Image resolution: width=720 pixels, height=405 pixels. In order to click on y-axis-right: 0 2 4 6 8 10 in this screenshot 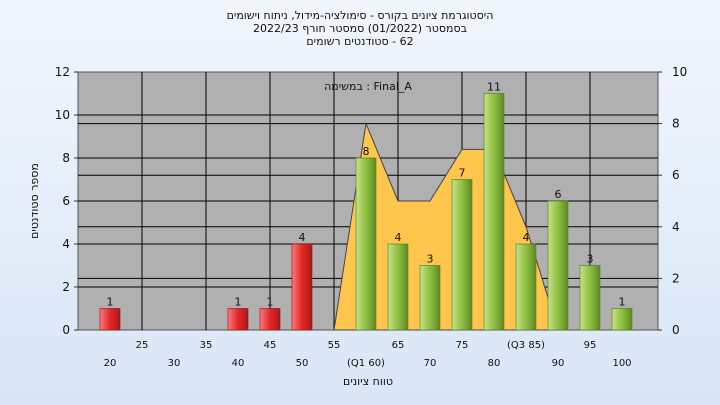, I will do `click(672, 201)`.